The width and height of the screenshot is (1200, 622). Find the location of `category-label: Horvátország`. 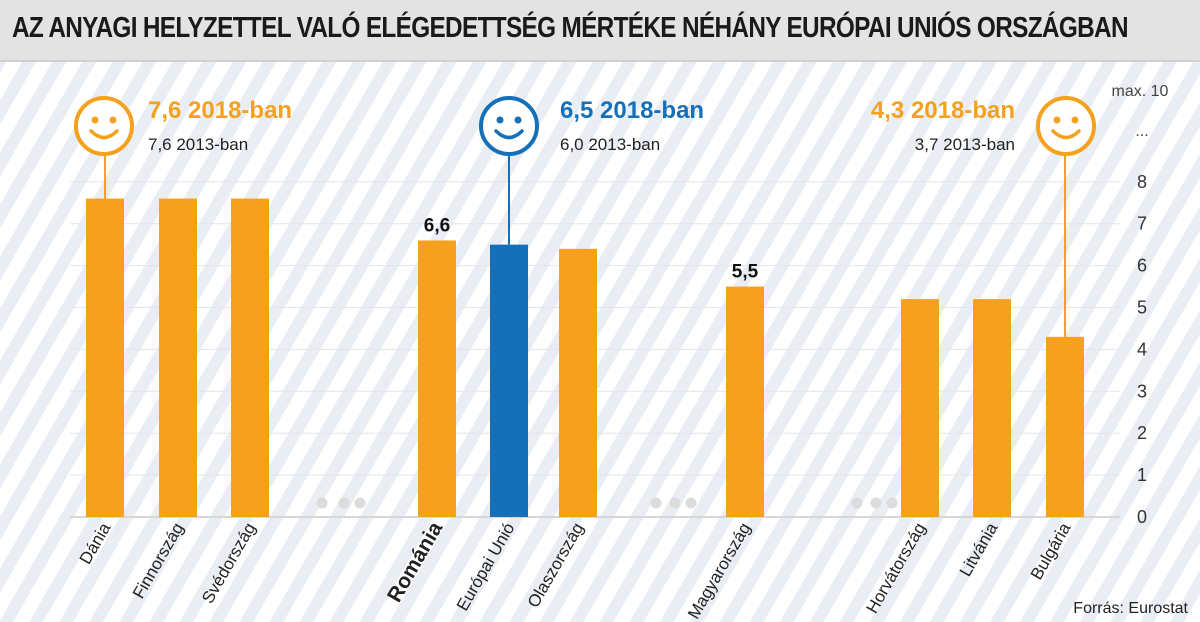

category-label: Horvátország is located at coordinates (895, 568).